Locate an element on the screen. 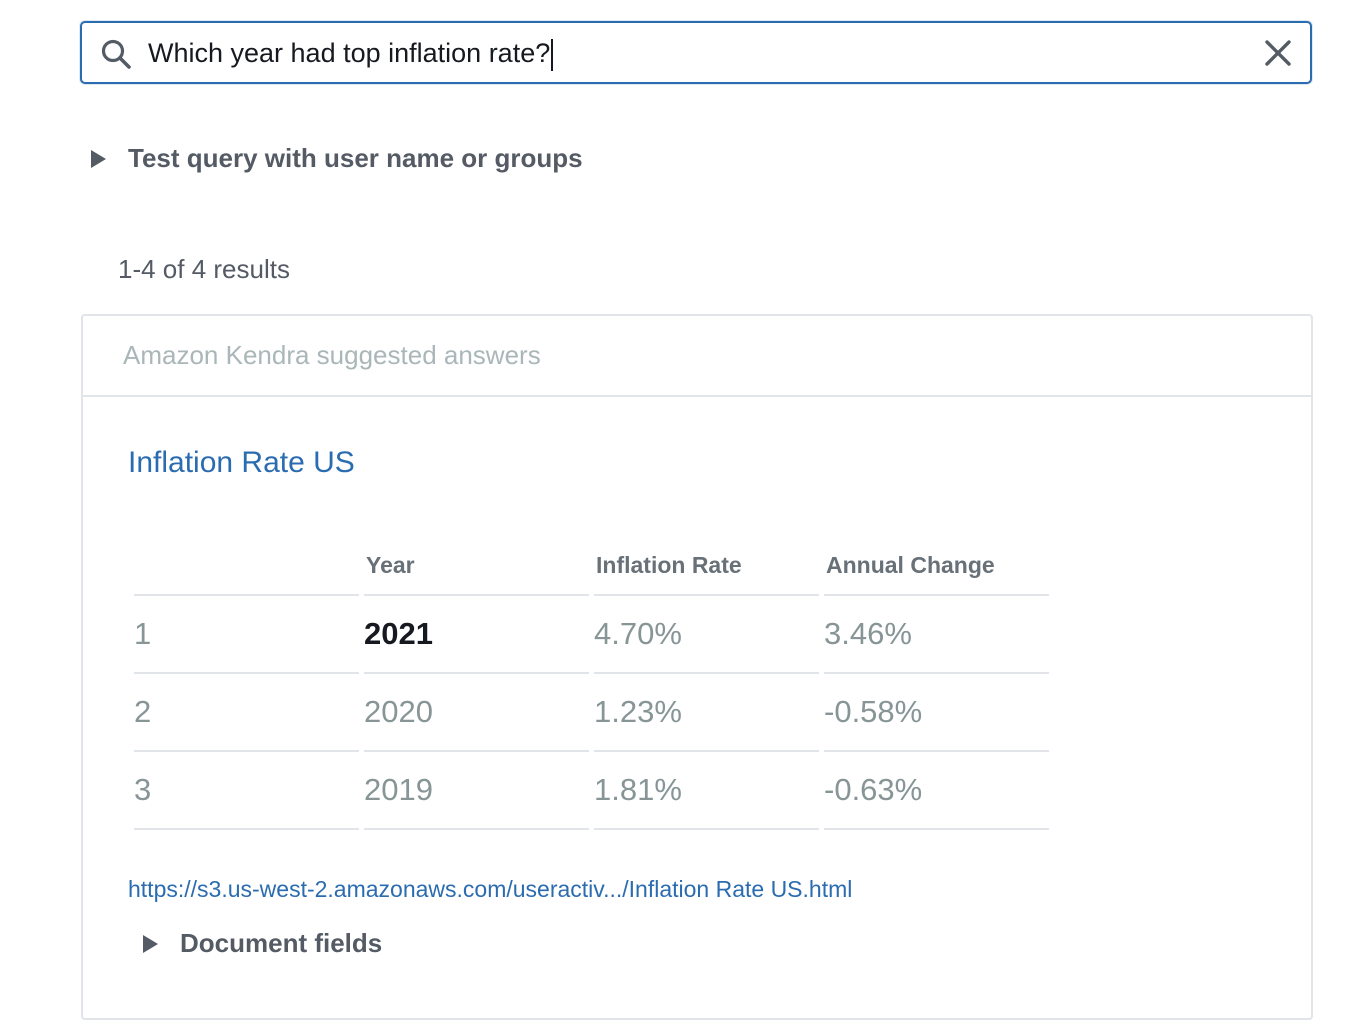  search-query: Which year had top inflation rate? is located at coordinates (349, 53).